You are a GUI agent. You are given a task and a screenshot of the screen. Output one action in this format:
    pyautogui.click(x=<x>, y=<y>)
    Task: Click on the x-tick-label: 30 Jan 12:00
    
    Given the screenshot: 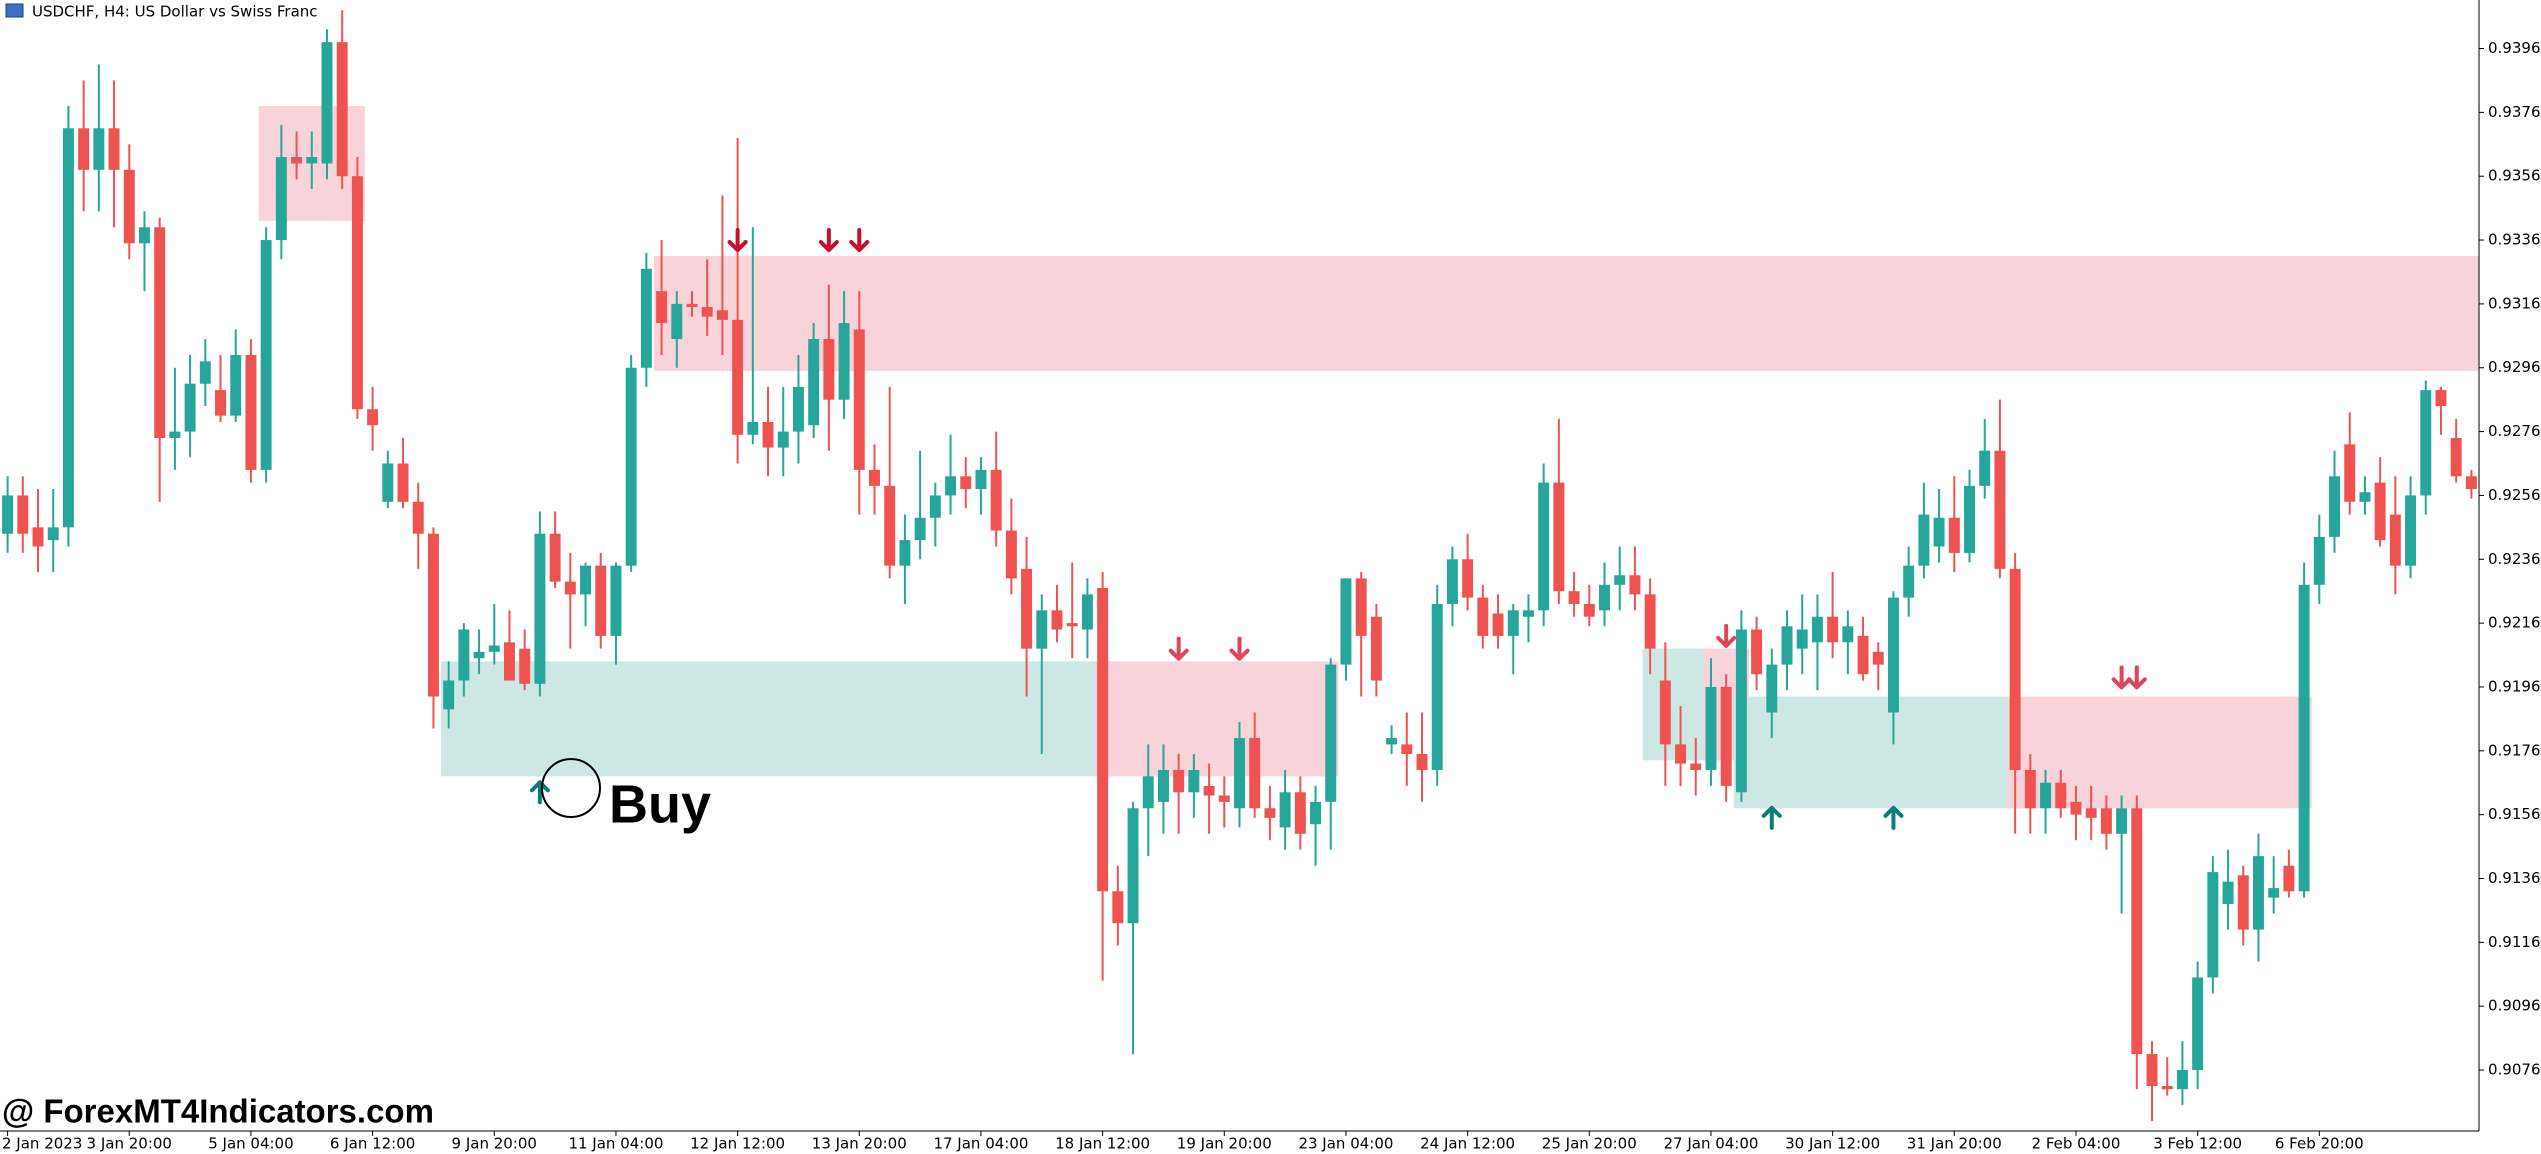 What is the action you would take?
    pyautogui.click(x=1832, y=1144)
    